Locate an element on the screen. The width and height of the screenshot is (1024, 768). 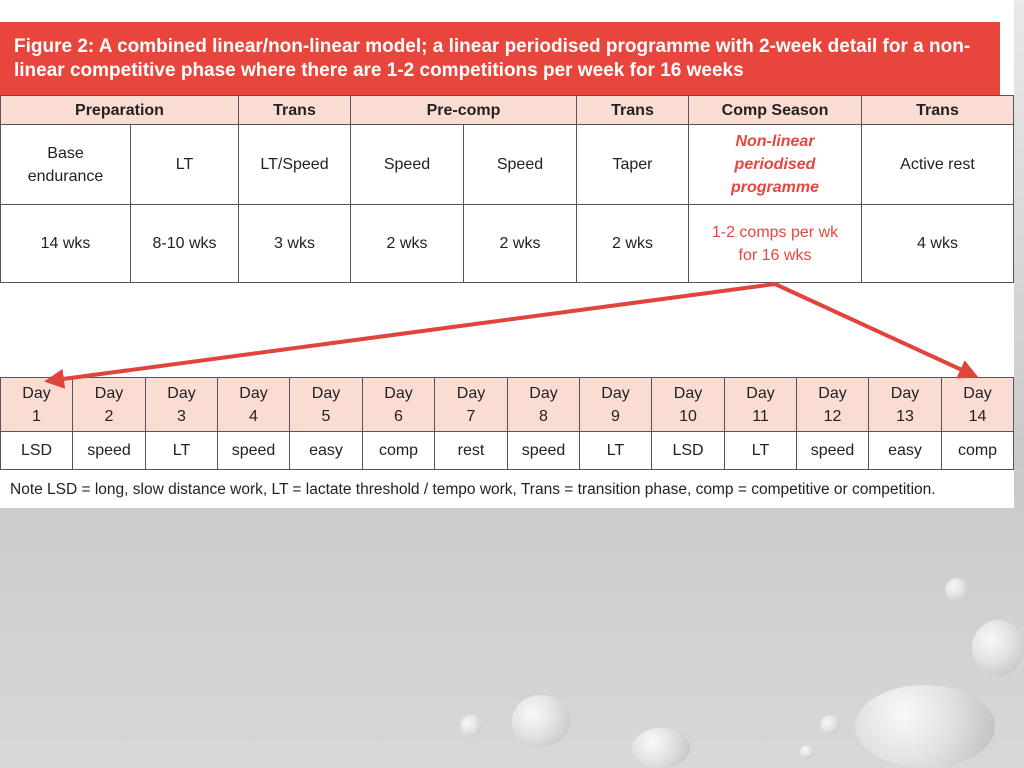
cell-text: Non-linear periodised programme is located at coordinates (775, 164).